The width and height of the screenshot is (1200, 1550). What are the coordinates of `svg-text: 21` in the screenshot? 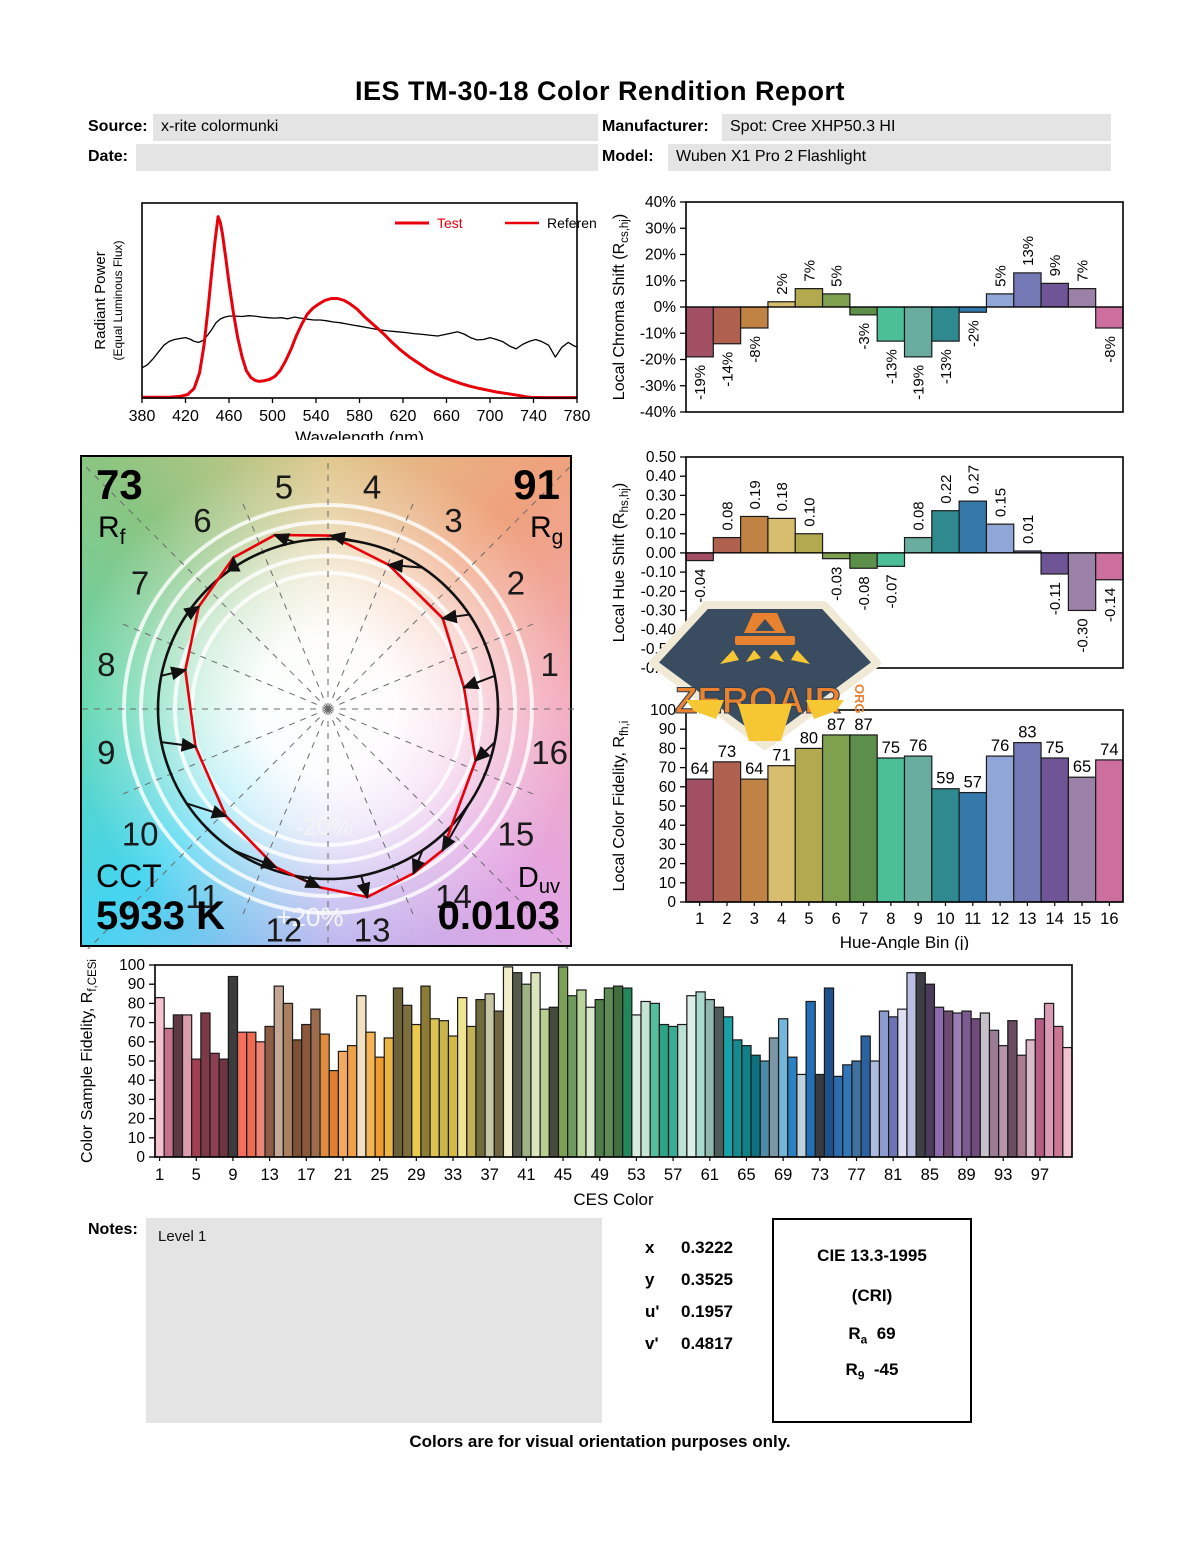 It's located at (343, 1175).